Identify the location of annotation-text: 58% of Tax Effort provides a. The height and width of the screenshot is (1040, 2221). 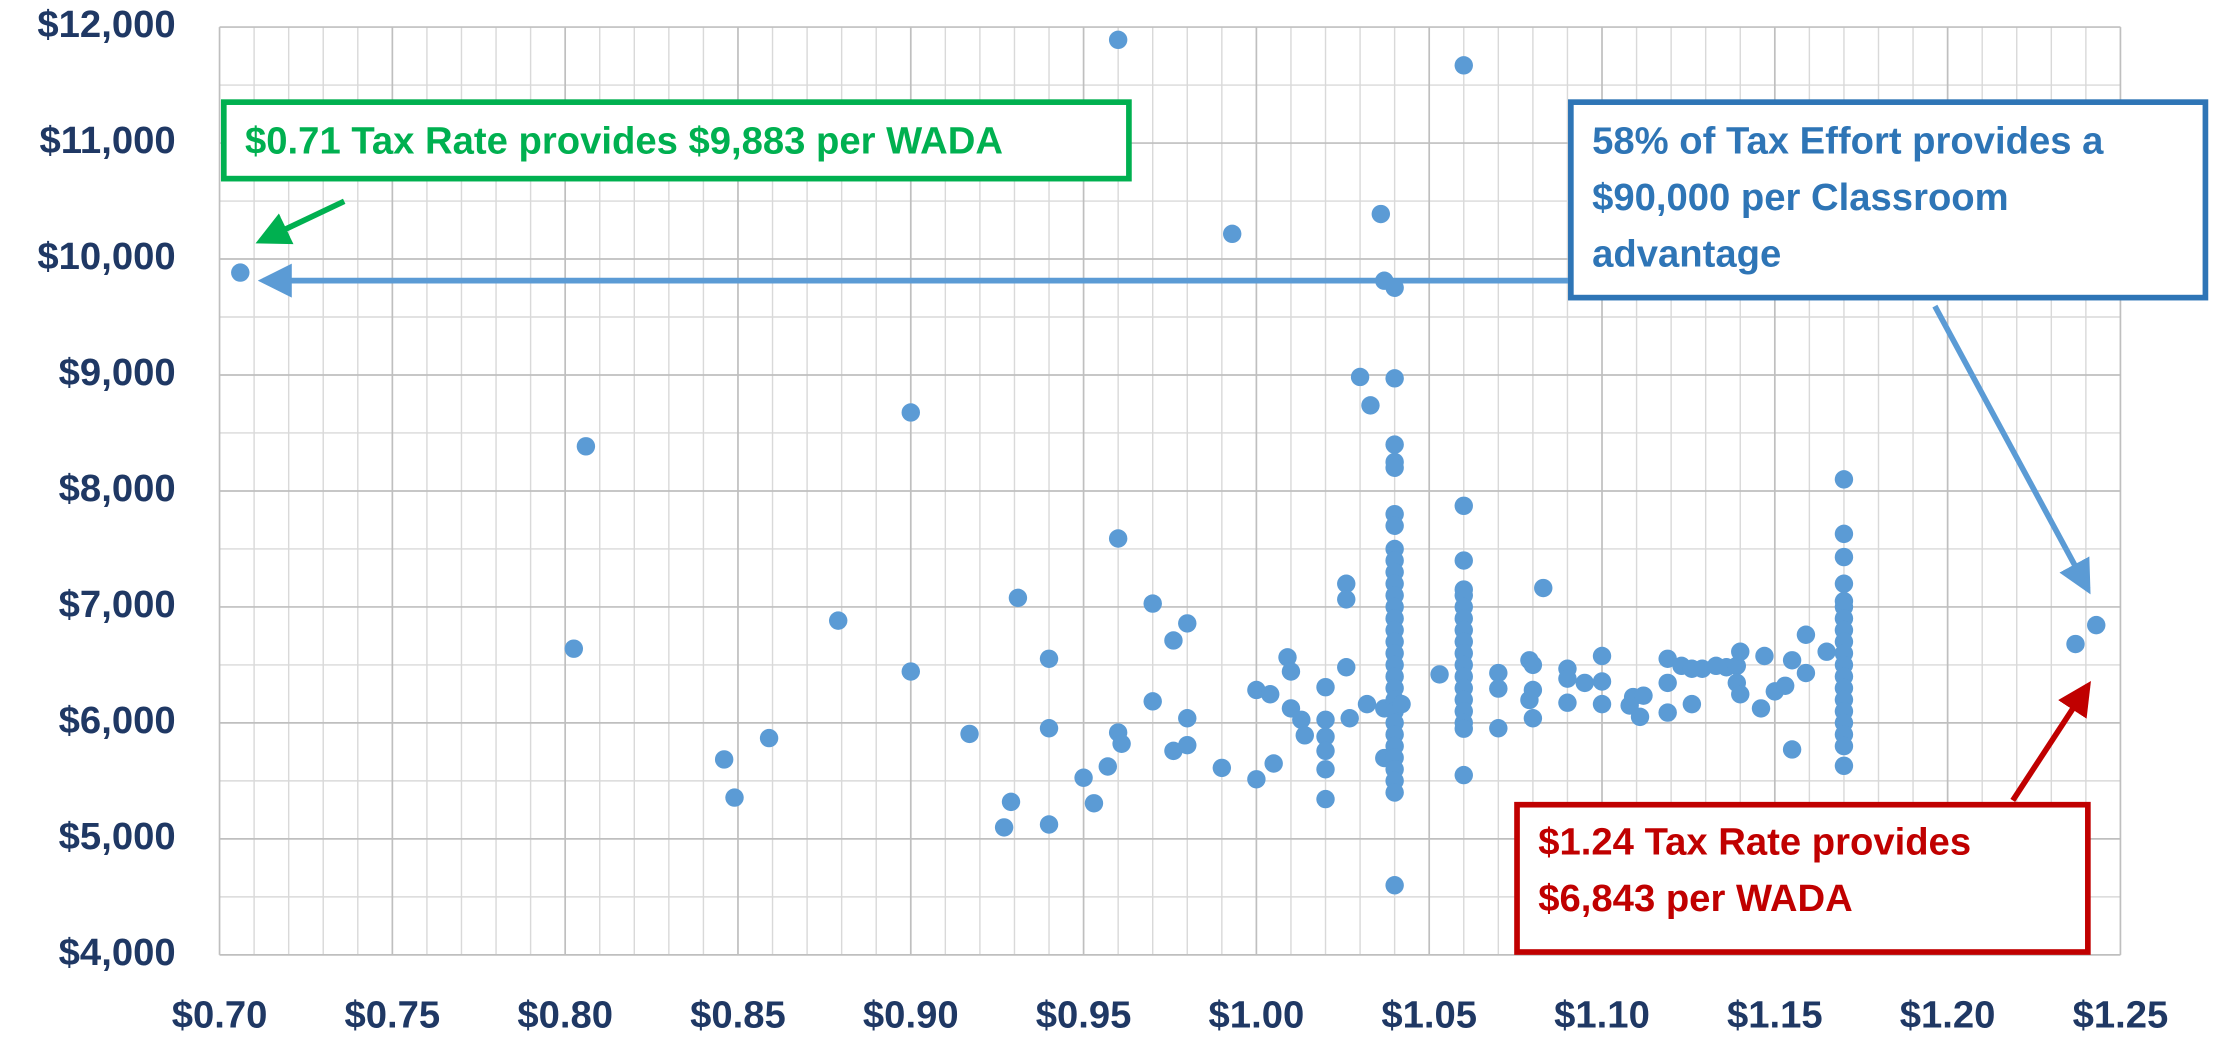
(1848, 140).